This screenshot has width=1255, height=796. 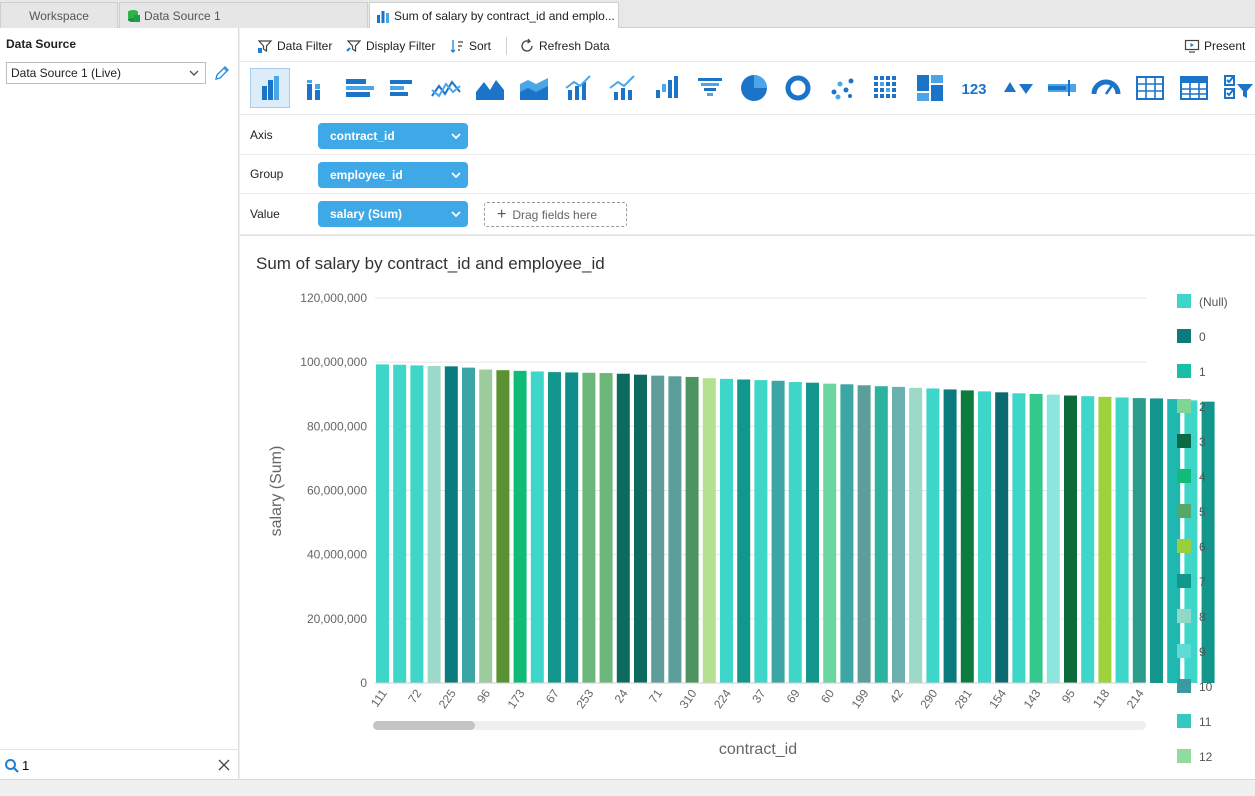 I want to click on bar-chart-icon, so click(x=383, y=17).